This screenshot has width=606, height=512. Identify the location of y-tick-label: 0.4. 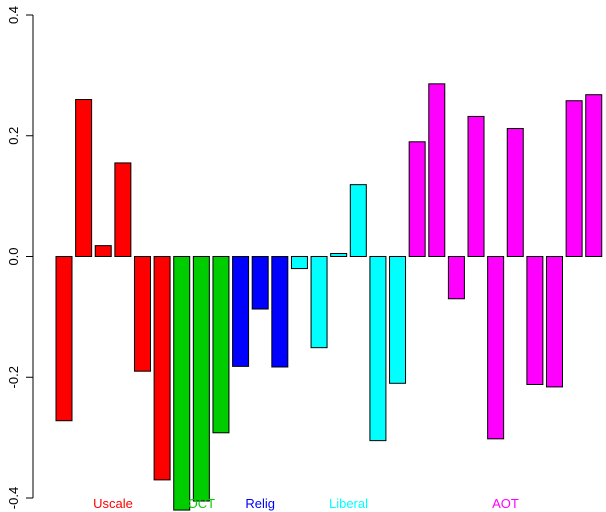
(13, 15).